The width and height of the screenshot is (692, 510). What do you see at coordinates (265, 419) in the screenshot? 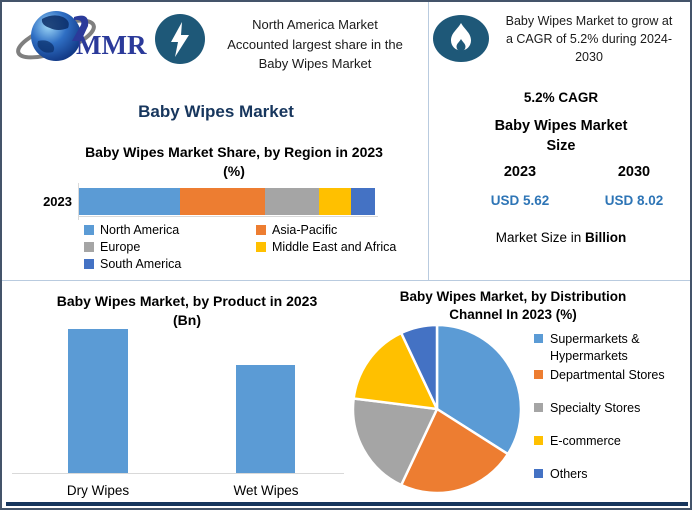
I see `bar-wet-wipes` at bounding box center [265, 419].